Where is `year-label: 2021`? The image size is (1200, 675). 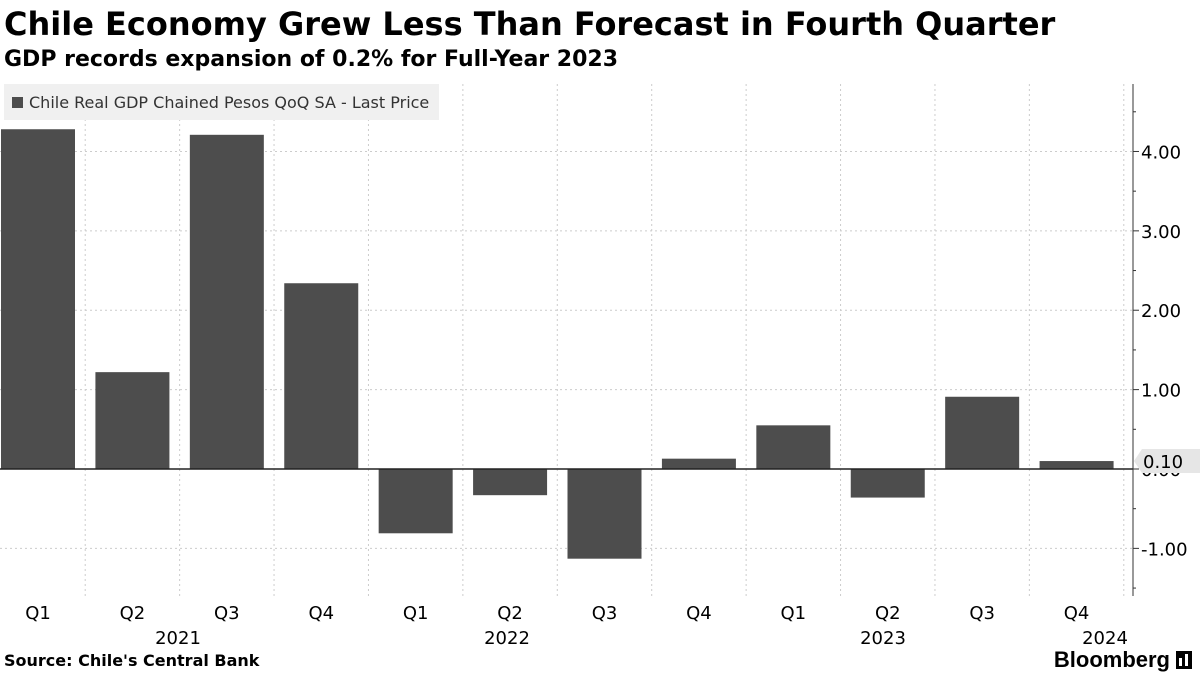
year-label: 2021 is located at coordinates (178, 638).